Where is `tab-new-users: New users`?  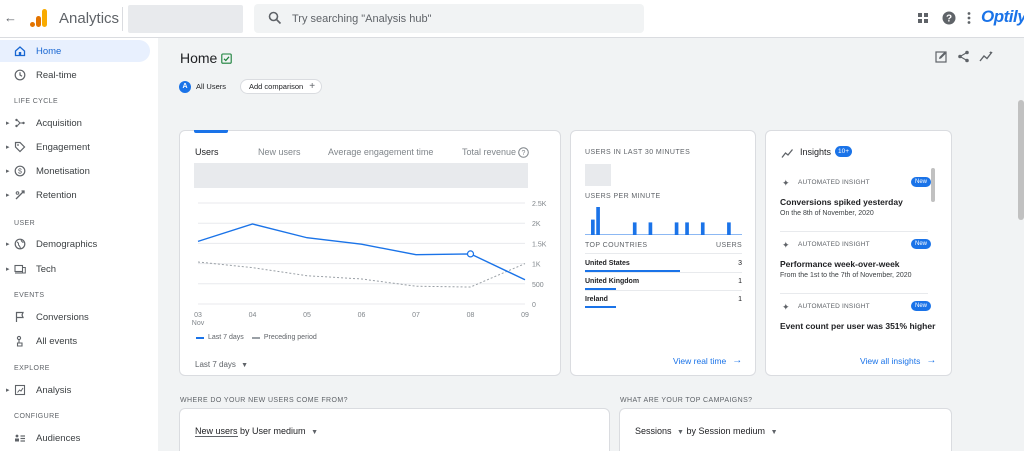
tab-new-users: New users is located at coordinates (279, 152).